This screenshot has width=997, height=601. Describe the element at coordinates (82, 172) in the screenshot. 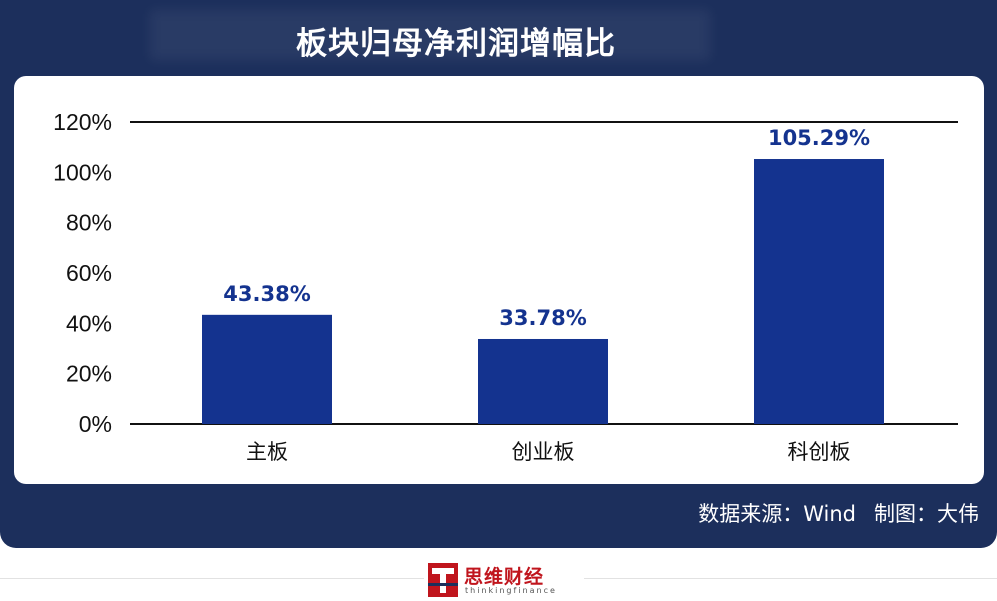

I see `y-tick-label: 100%` at that location.